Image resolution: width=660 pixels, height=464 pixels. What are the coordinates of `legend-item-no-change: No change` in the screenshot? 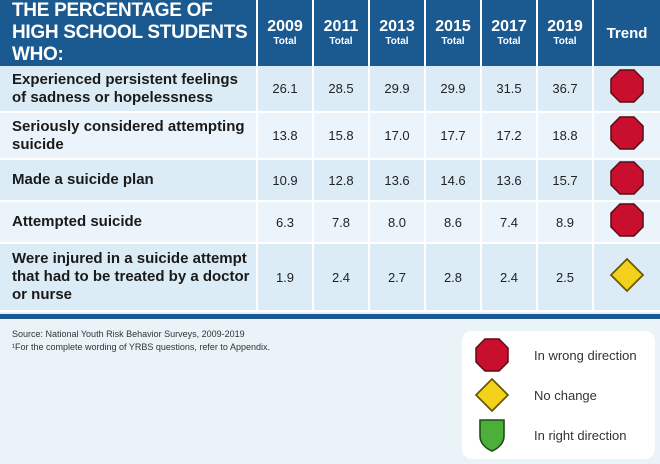 It's located at (535, 395).